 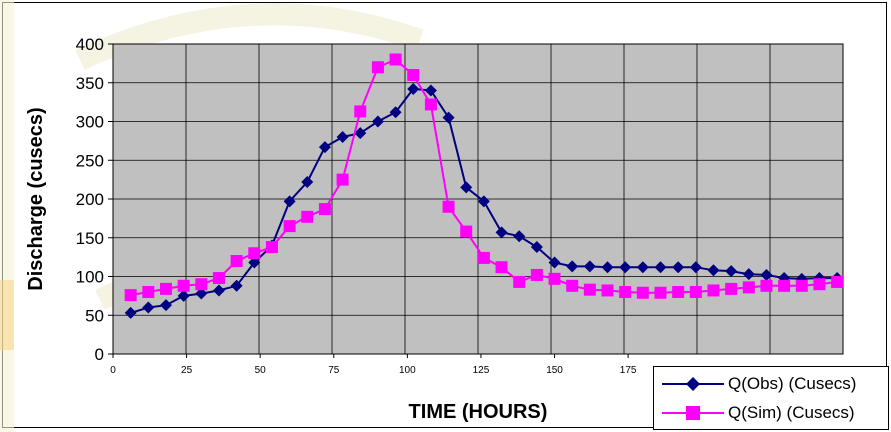 What do you see at coordinates (373, 365) in the screenshot?
I see `x-axis-tick-labels: 0 25 50 75 100 125 150 175` at bounding box center [373, 365].